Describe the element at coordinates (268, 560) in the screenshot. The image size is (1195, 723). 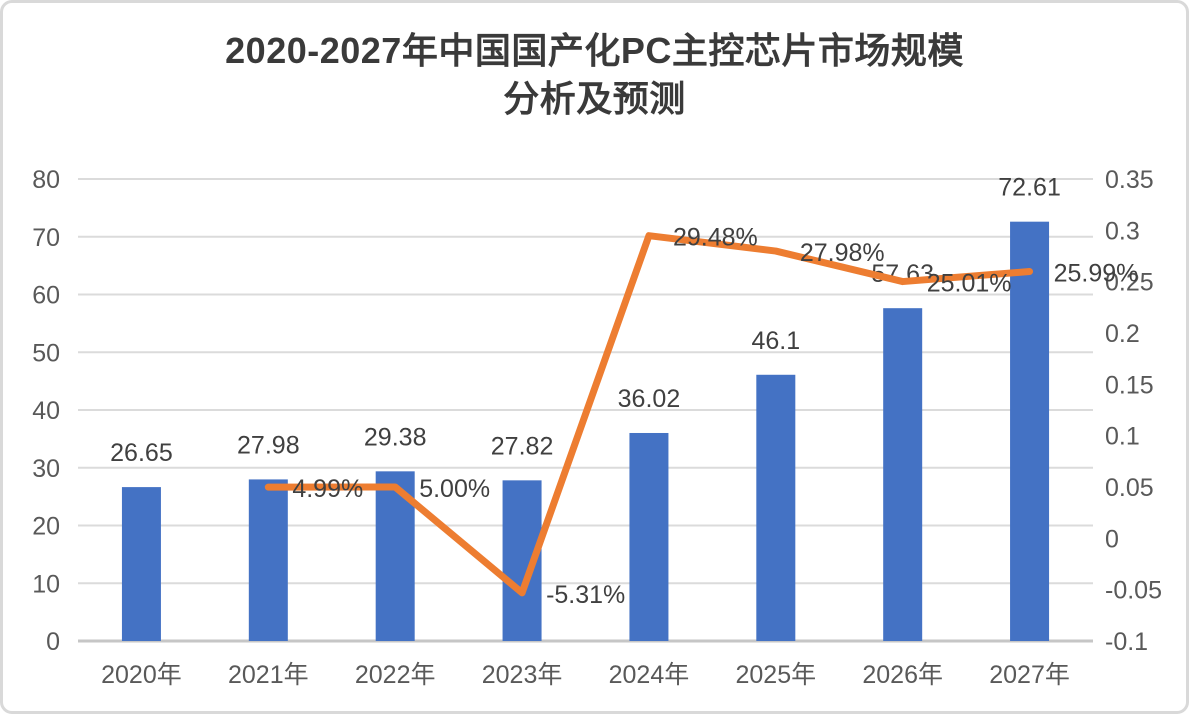
I see `bar-2021年` at that location.